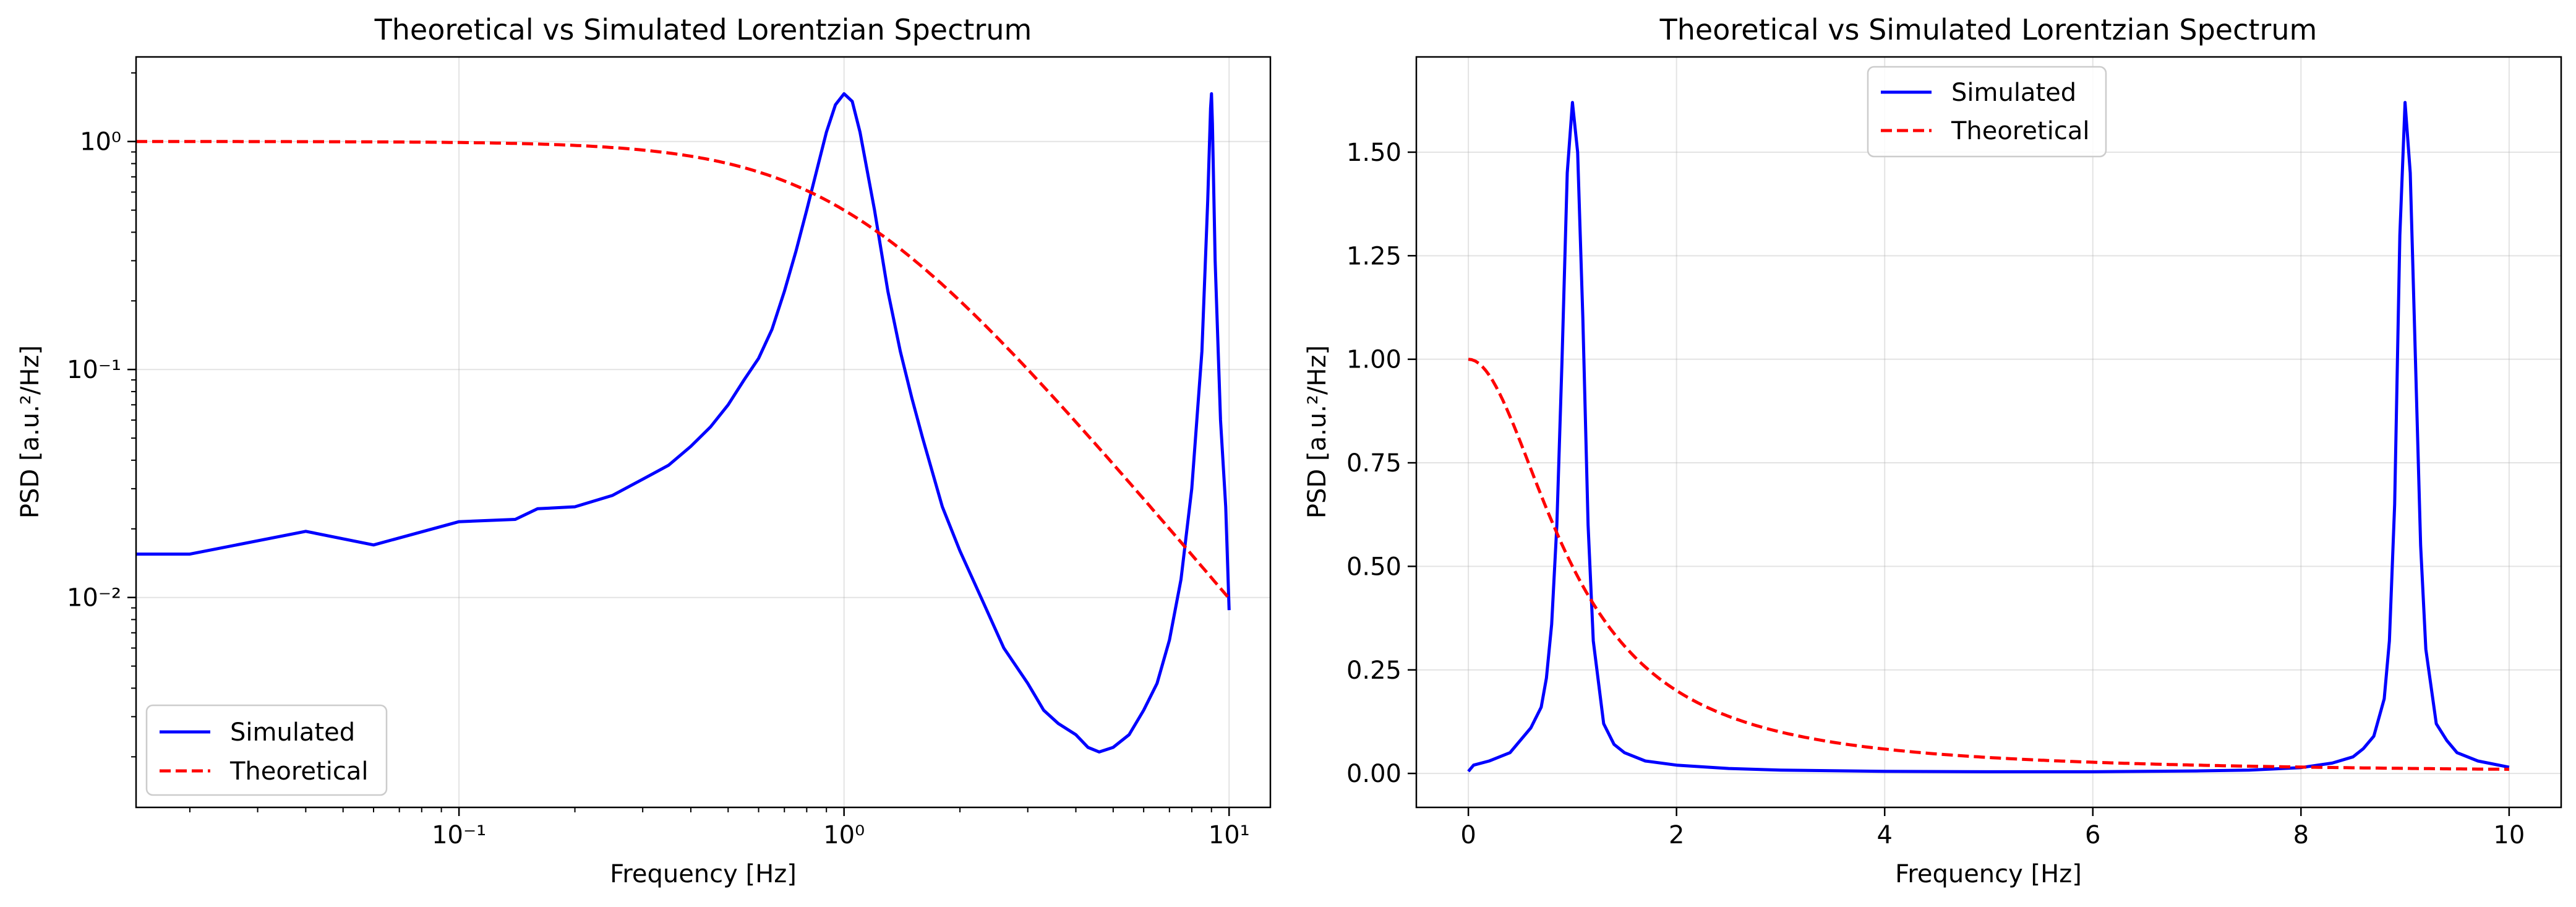 Image resolution: width=2576 pixels, height=907 pixels. Describe the element at coordinates (1374, 566) in the screenshot. I see `y-tick-label: 0.50` at that location.